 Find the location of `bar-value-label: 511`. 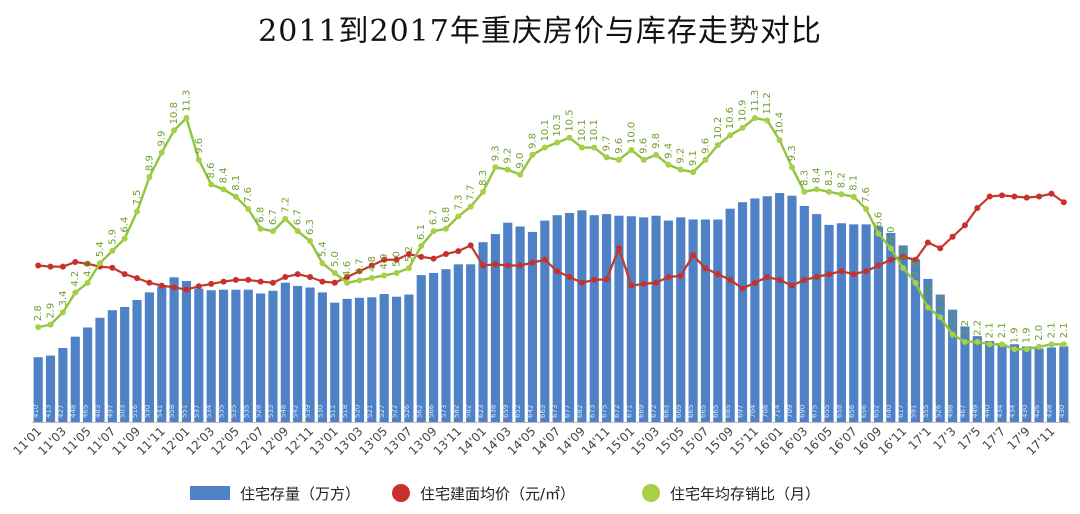

bar-value-label: 511 is located at coordinates (333, 411).